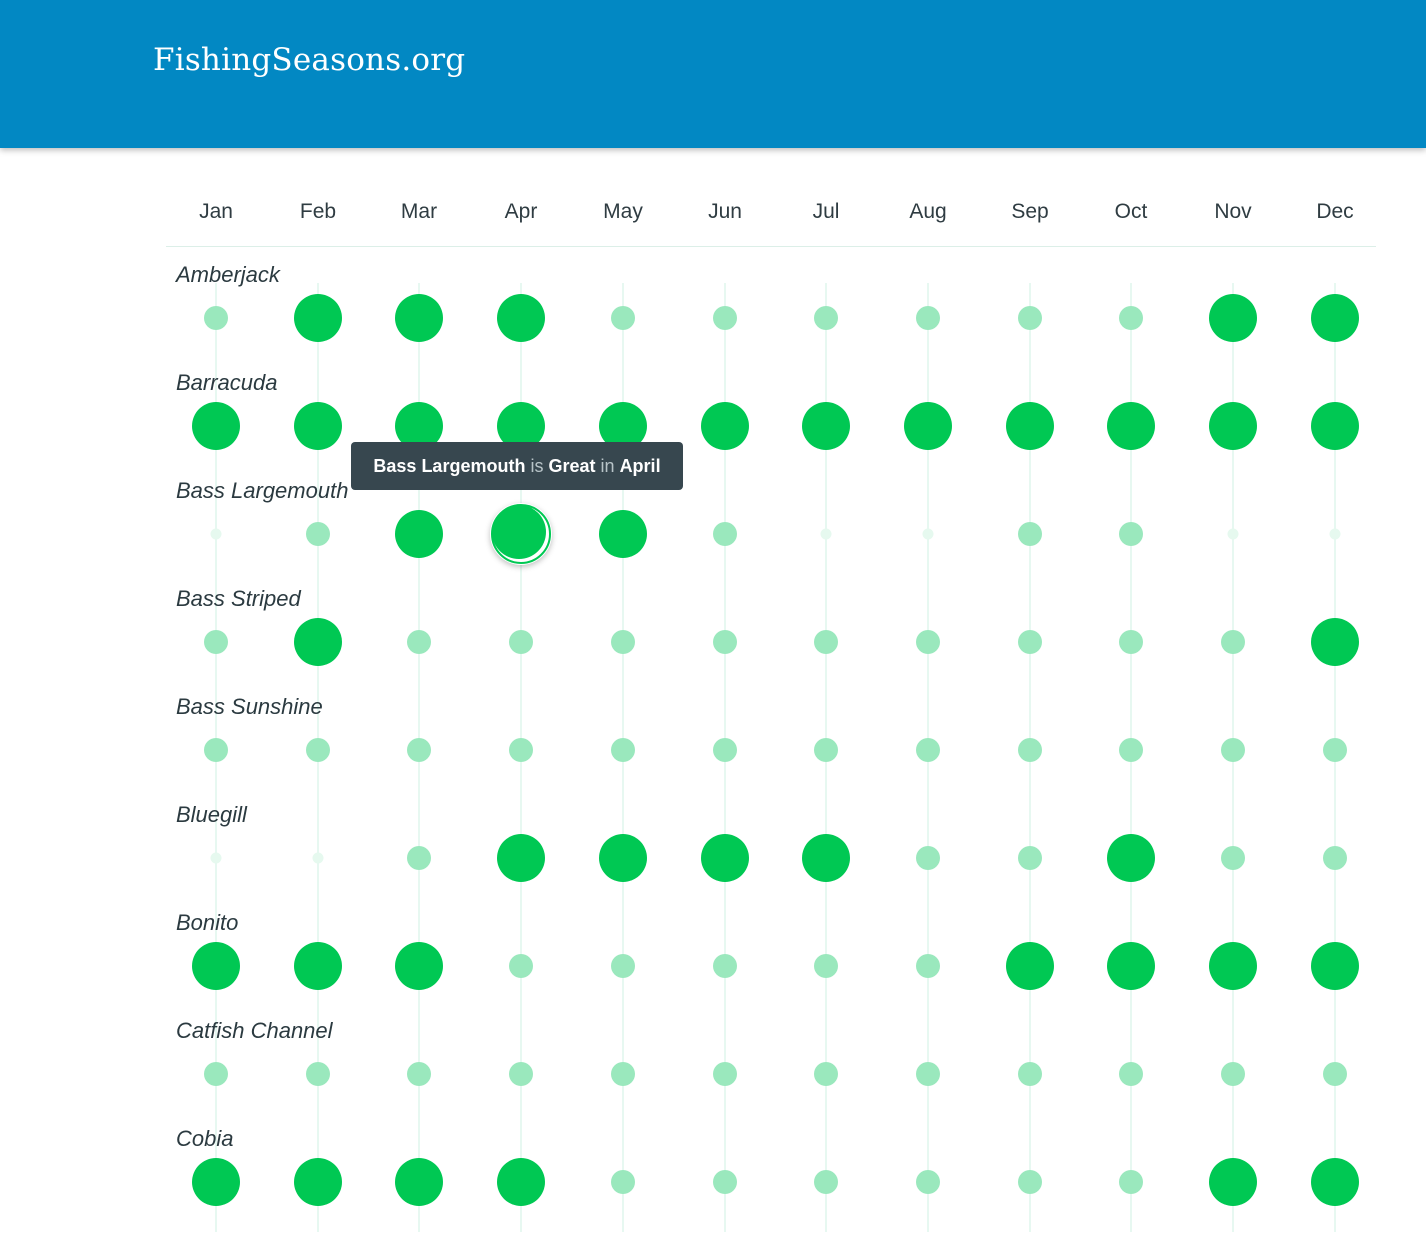 This screenshot has height=1234, width=1426. Describe the element at coordinates (309, 60) in the screenshot. I see `site-title-link: FishingSeasons.org` at that location.